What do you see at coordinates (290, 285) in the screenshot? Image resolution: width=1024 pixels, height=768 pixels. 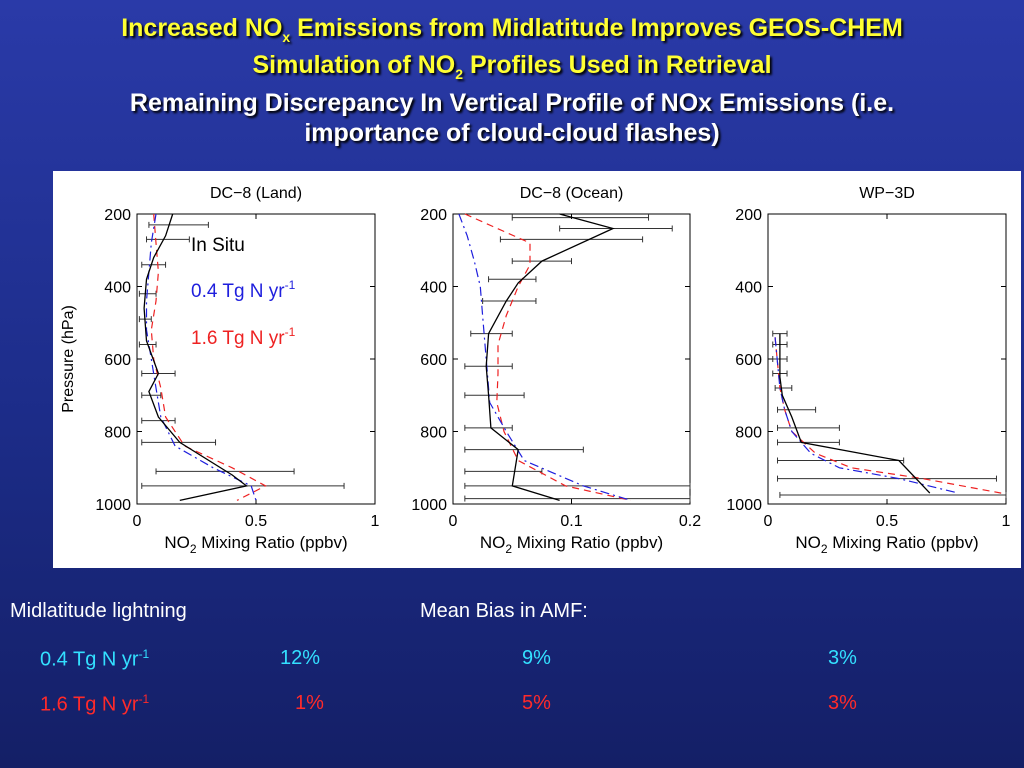 I see `legend-low-sup: -1` at bounding box center [290, 285].